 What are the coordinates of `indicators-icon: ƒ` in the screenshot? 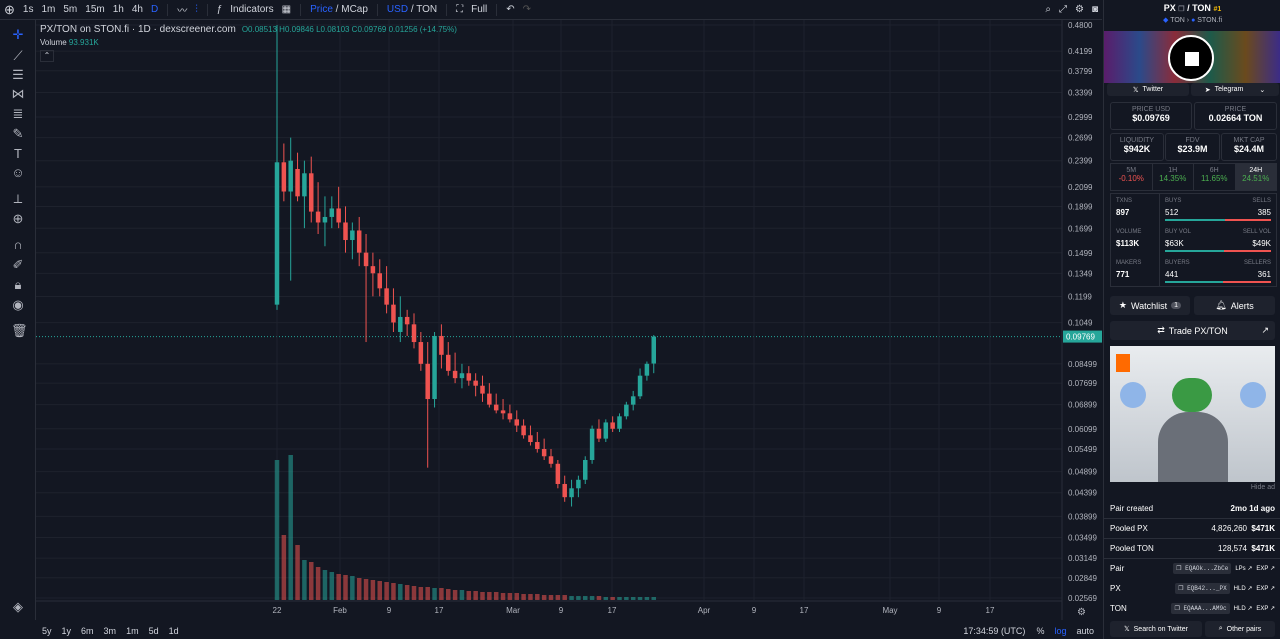 It's located at (219, 9).